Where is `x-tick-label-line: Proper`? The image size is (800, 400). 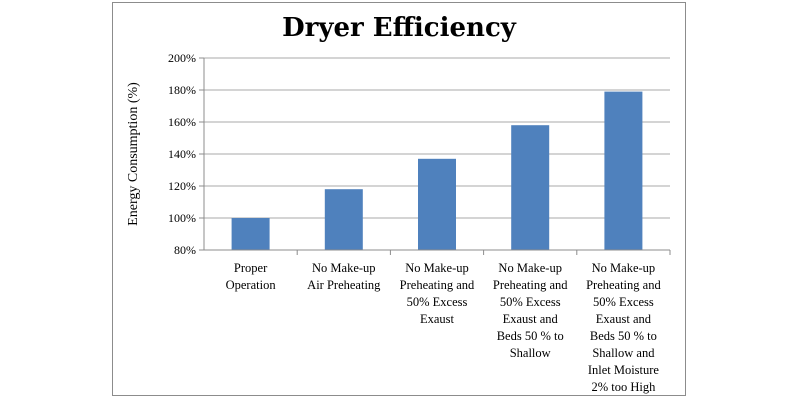
x-tick-label-line: Proper is located at coordinates (251, 268).